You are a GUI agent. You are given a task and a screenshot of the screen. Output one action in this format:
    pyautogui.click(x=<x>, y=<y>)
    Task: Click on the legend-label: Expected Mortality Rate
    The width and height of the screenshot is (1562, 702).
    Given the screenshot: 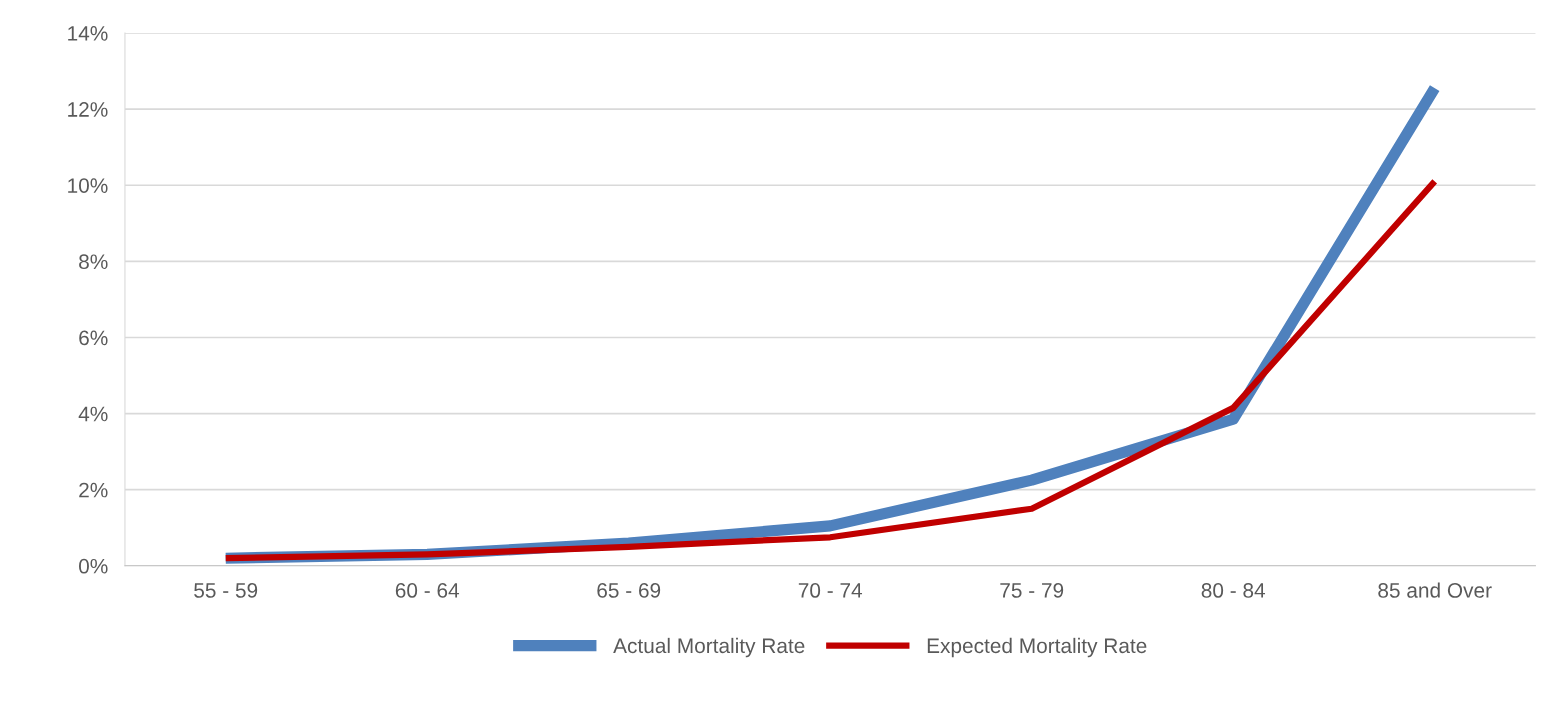 What is the action you would take?
    pyautogui.click(x=1037, y=647)
    